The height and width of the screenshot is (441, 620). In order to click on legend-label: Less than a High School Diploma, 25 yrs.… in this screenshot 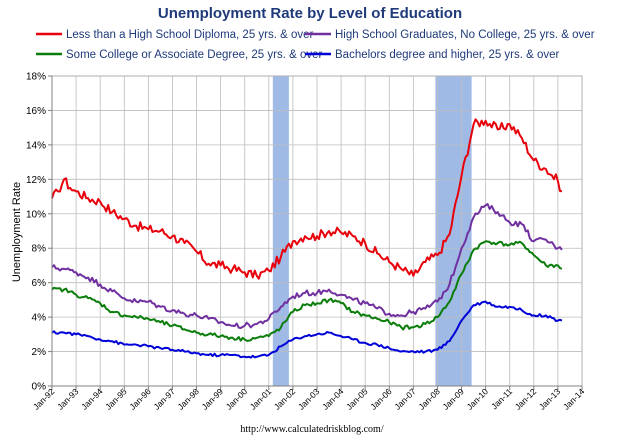, I will do `click(190, 35)`.